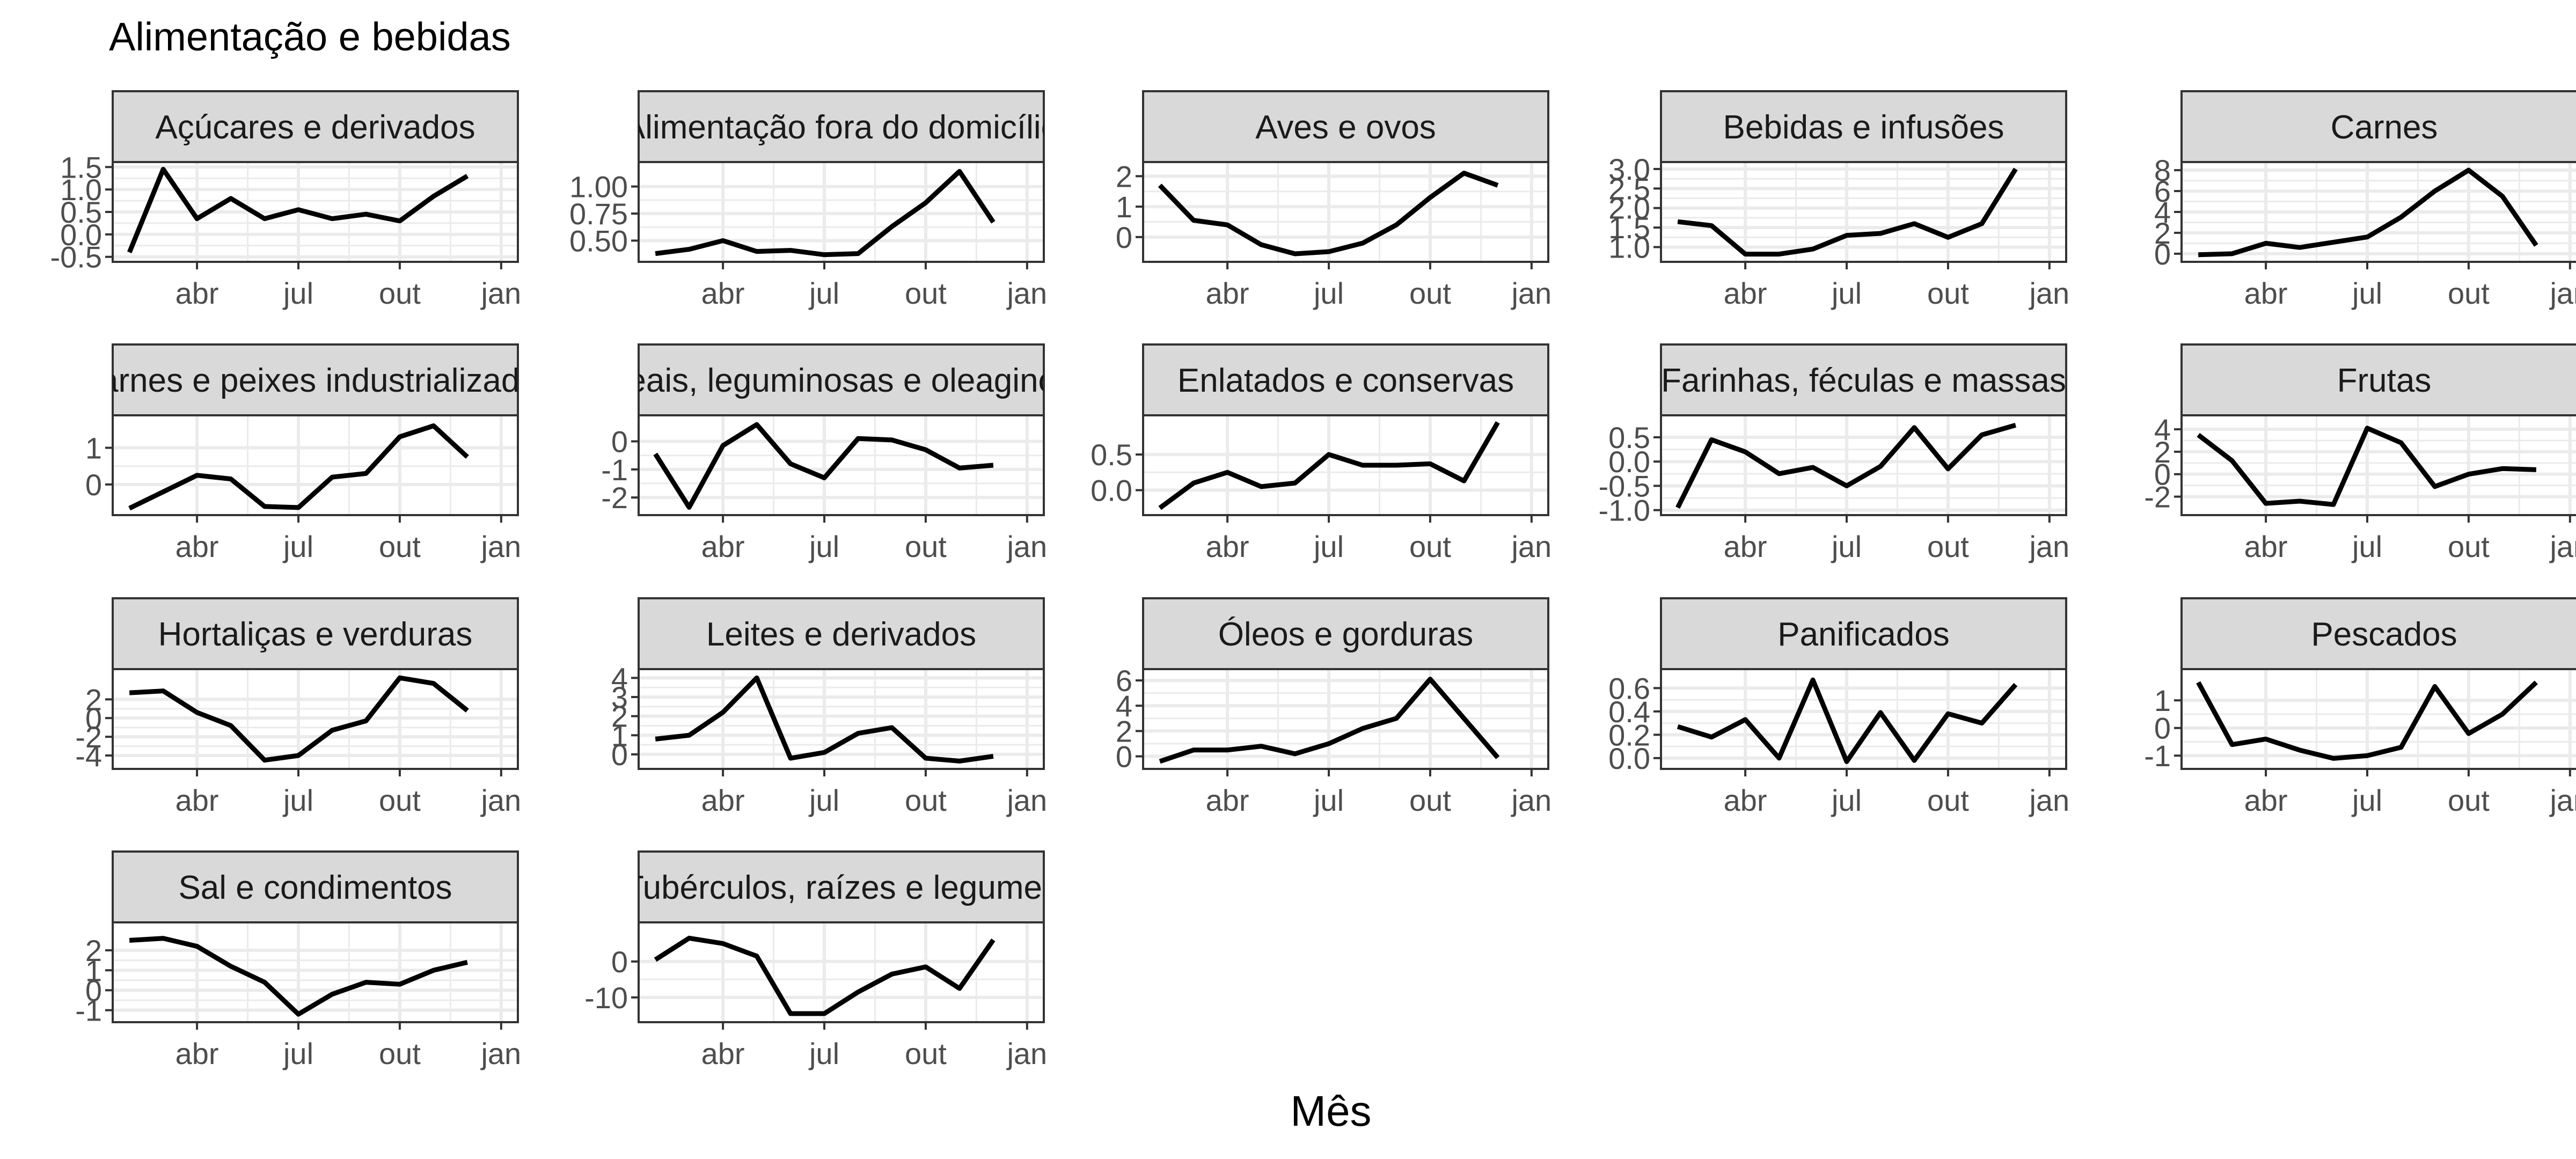 Image resolution: width=2576 pixels, height=1159 pixels. Describe the element at coordinates (1629, 169) in the screenshot. I see `y-tick-label: 3.0` at that location.